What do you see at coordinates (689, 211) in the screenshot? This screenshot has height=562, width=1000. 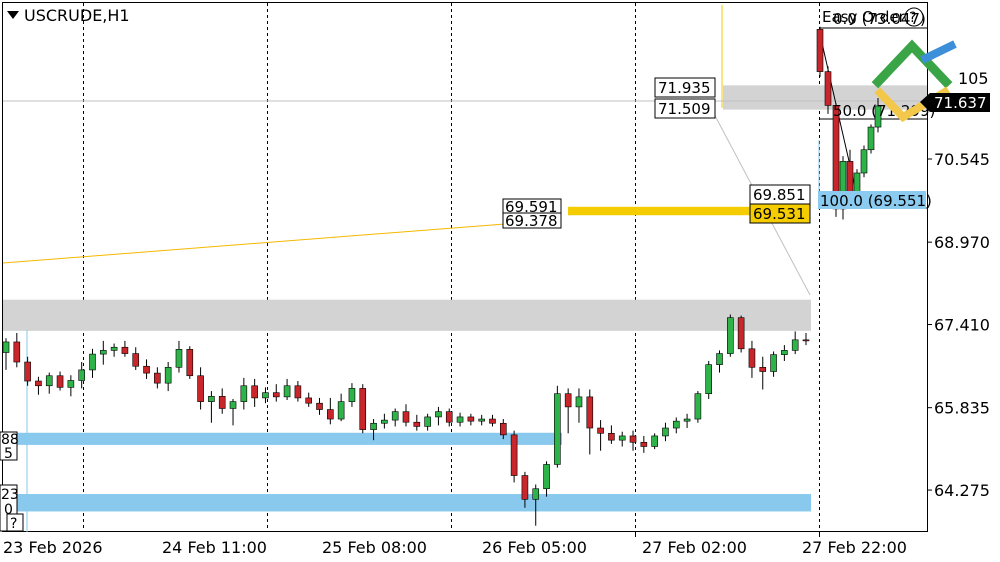 I see `yellow-level` at bounding box center [689, 211].